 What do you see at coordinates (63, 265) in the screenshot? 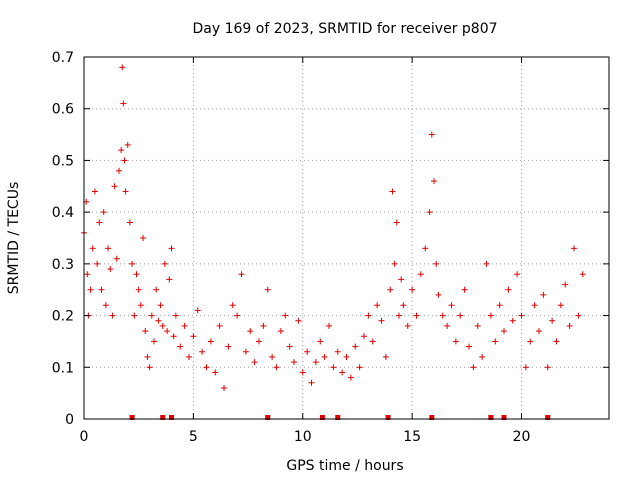
I see `y-tick-label: 0.3` at bounding box center [63, 265].